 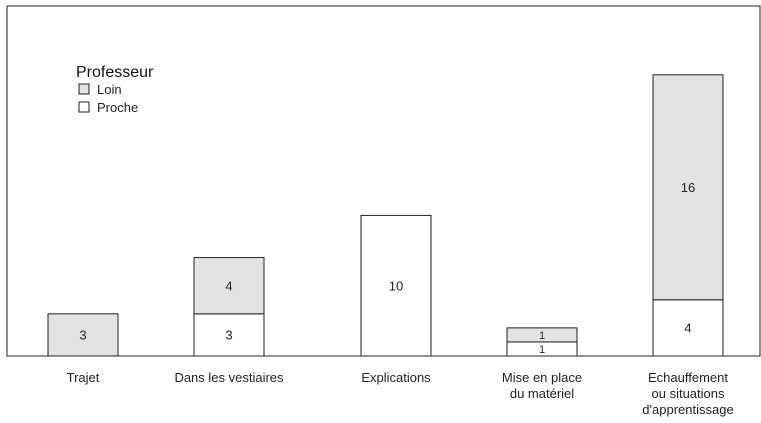 What do you see at coordinates (542, 377) in the screenshot?
I see `x-tick-label-3-0: Mise en place` at bounding box center [542, 377].